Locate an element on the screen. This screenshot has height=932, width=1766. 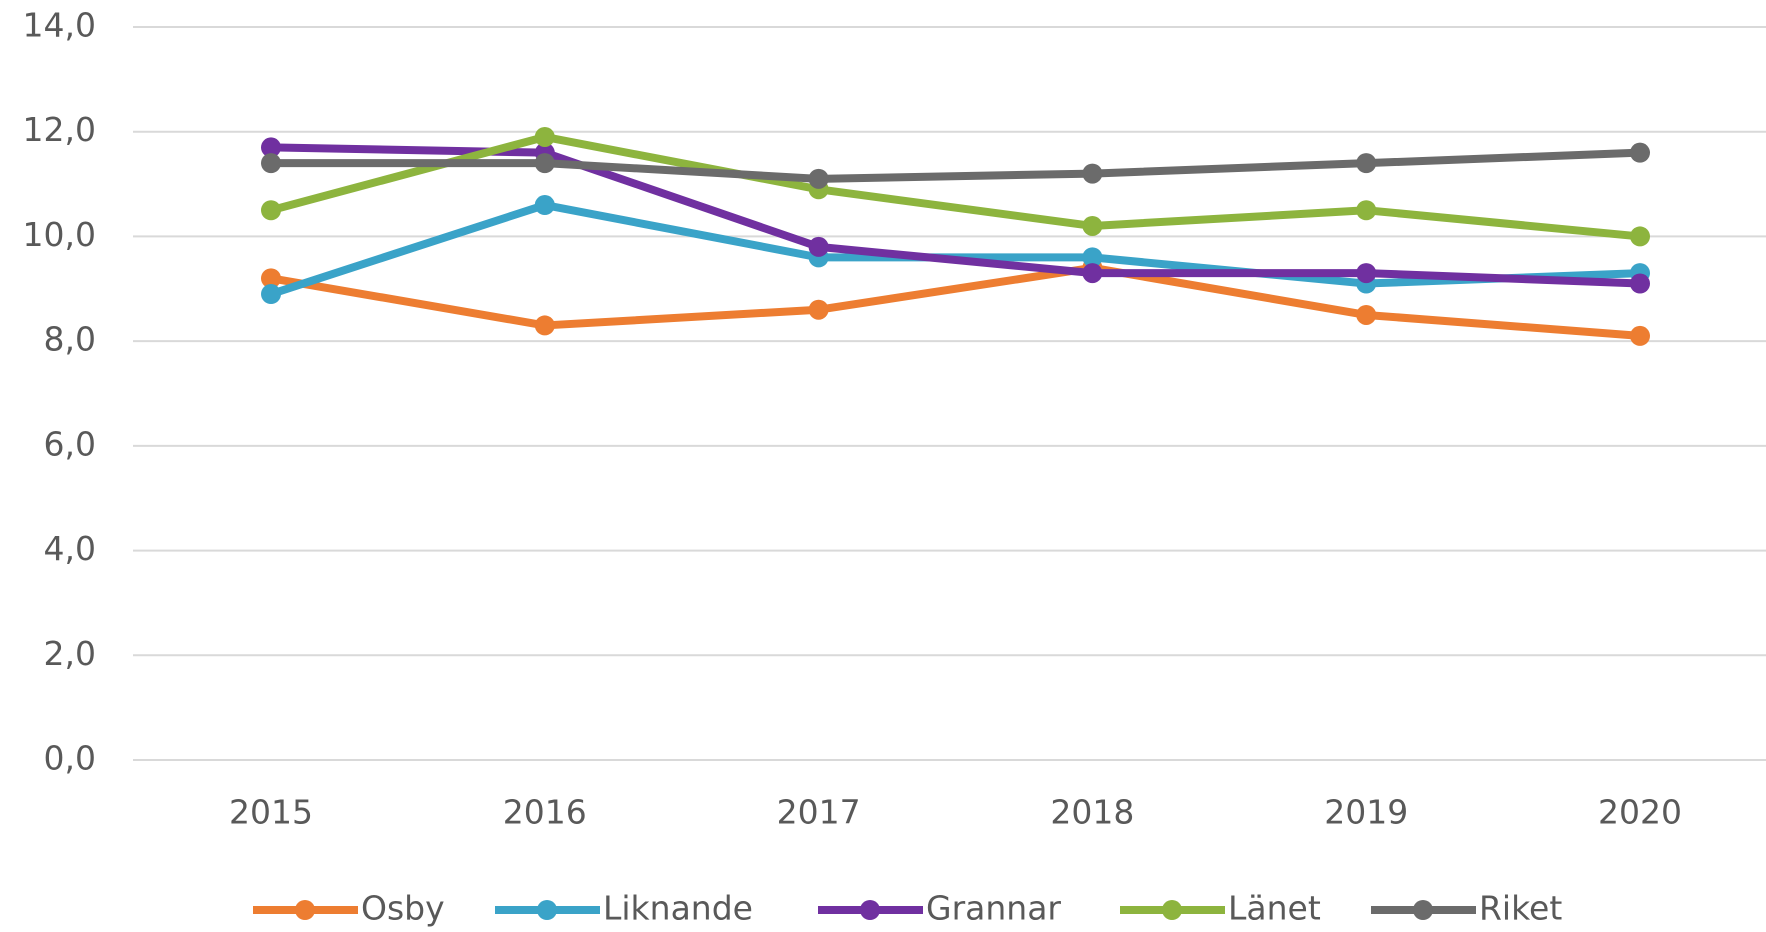
y-tick-label: 14,0 is located at coordinates (59, 25).